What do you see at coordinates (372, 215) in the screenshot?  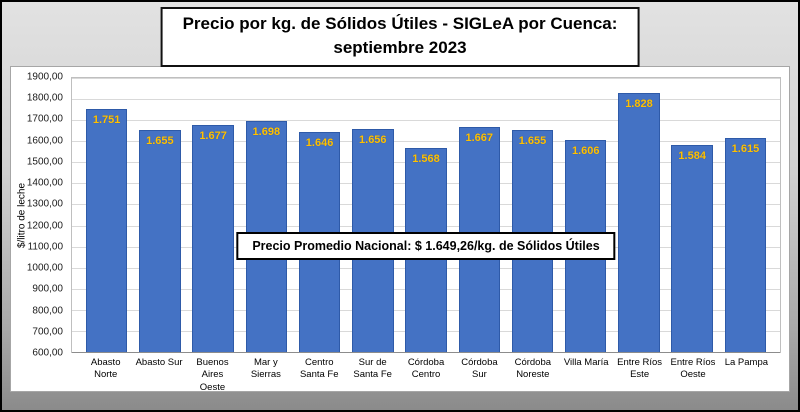 I see `bar-slot: 1.656` at bounding box center [372, 215].